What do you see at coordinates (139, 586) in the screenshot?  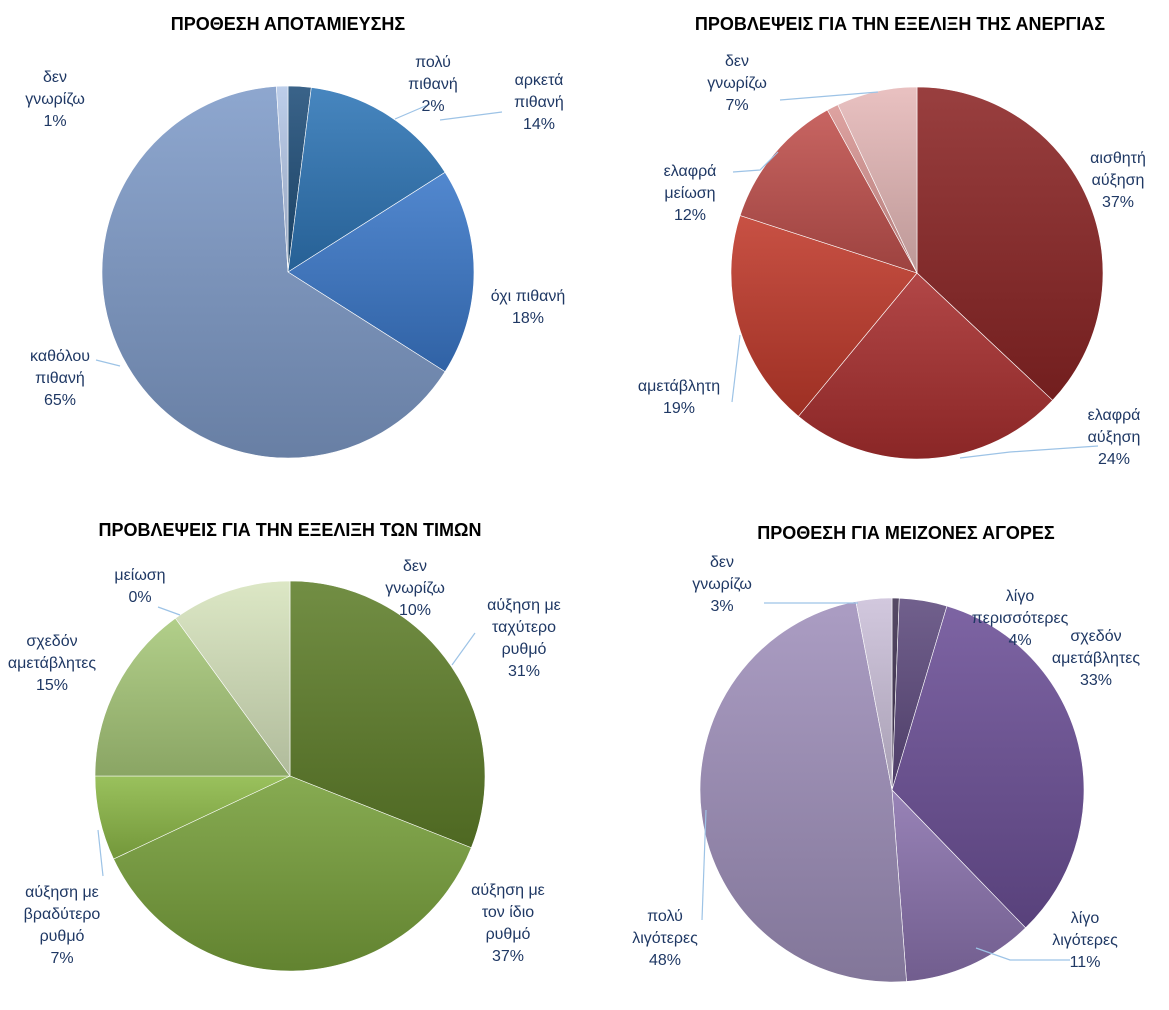 I see `slice-label: μείωση 0%` at bounding box center [139, 586].